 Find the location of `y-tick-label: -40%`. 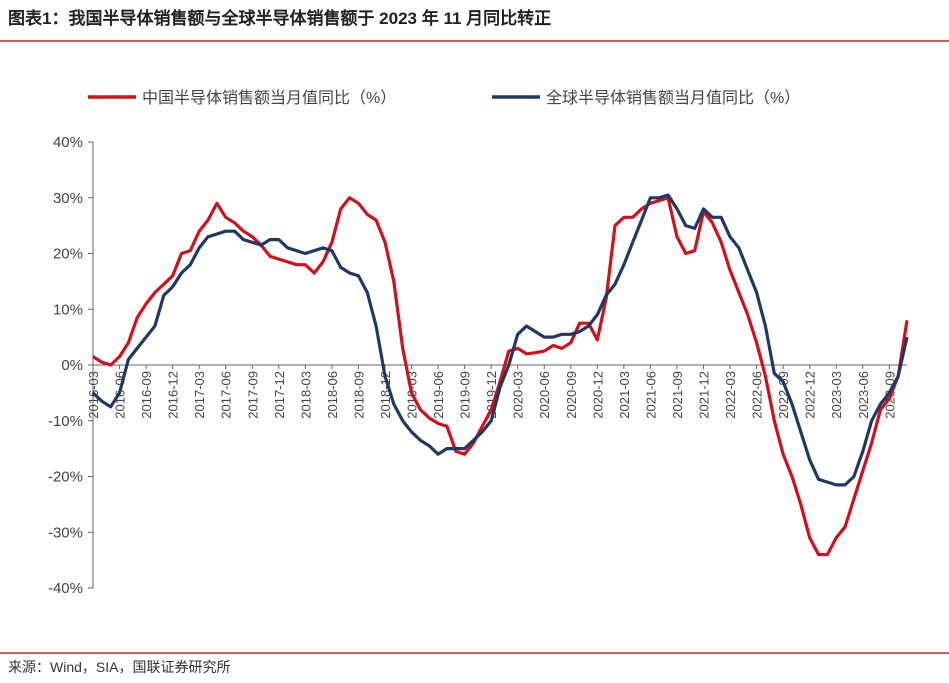

y-tick-label: -40% is located at coordinates (65, 588).